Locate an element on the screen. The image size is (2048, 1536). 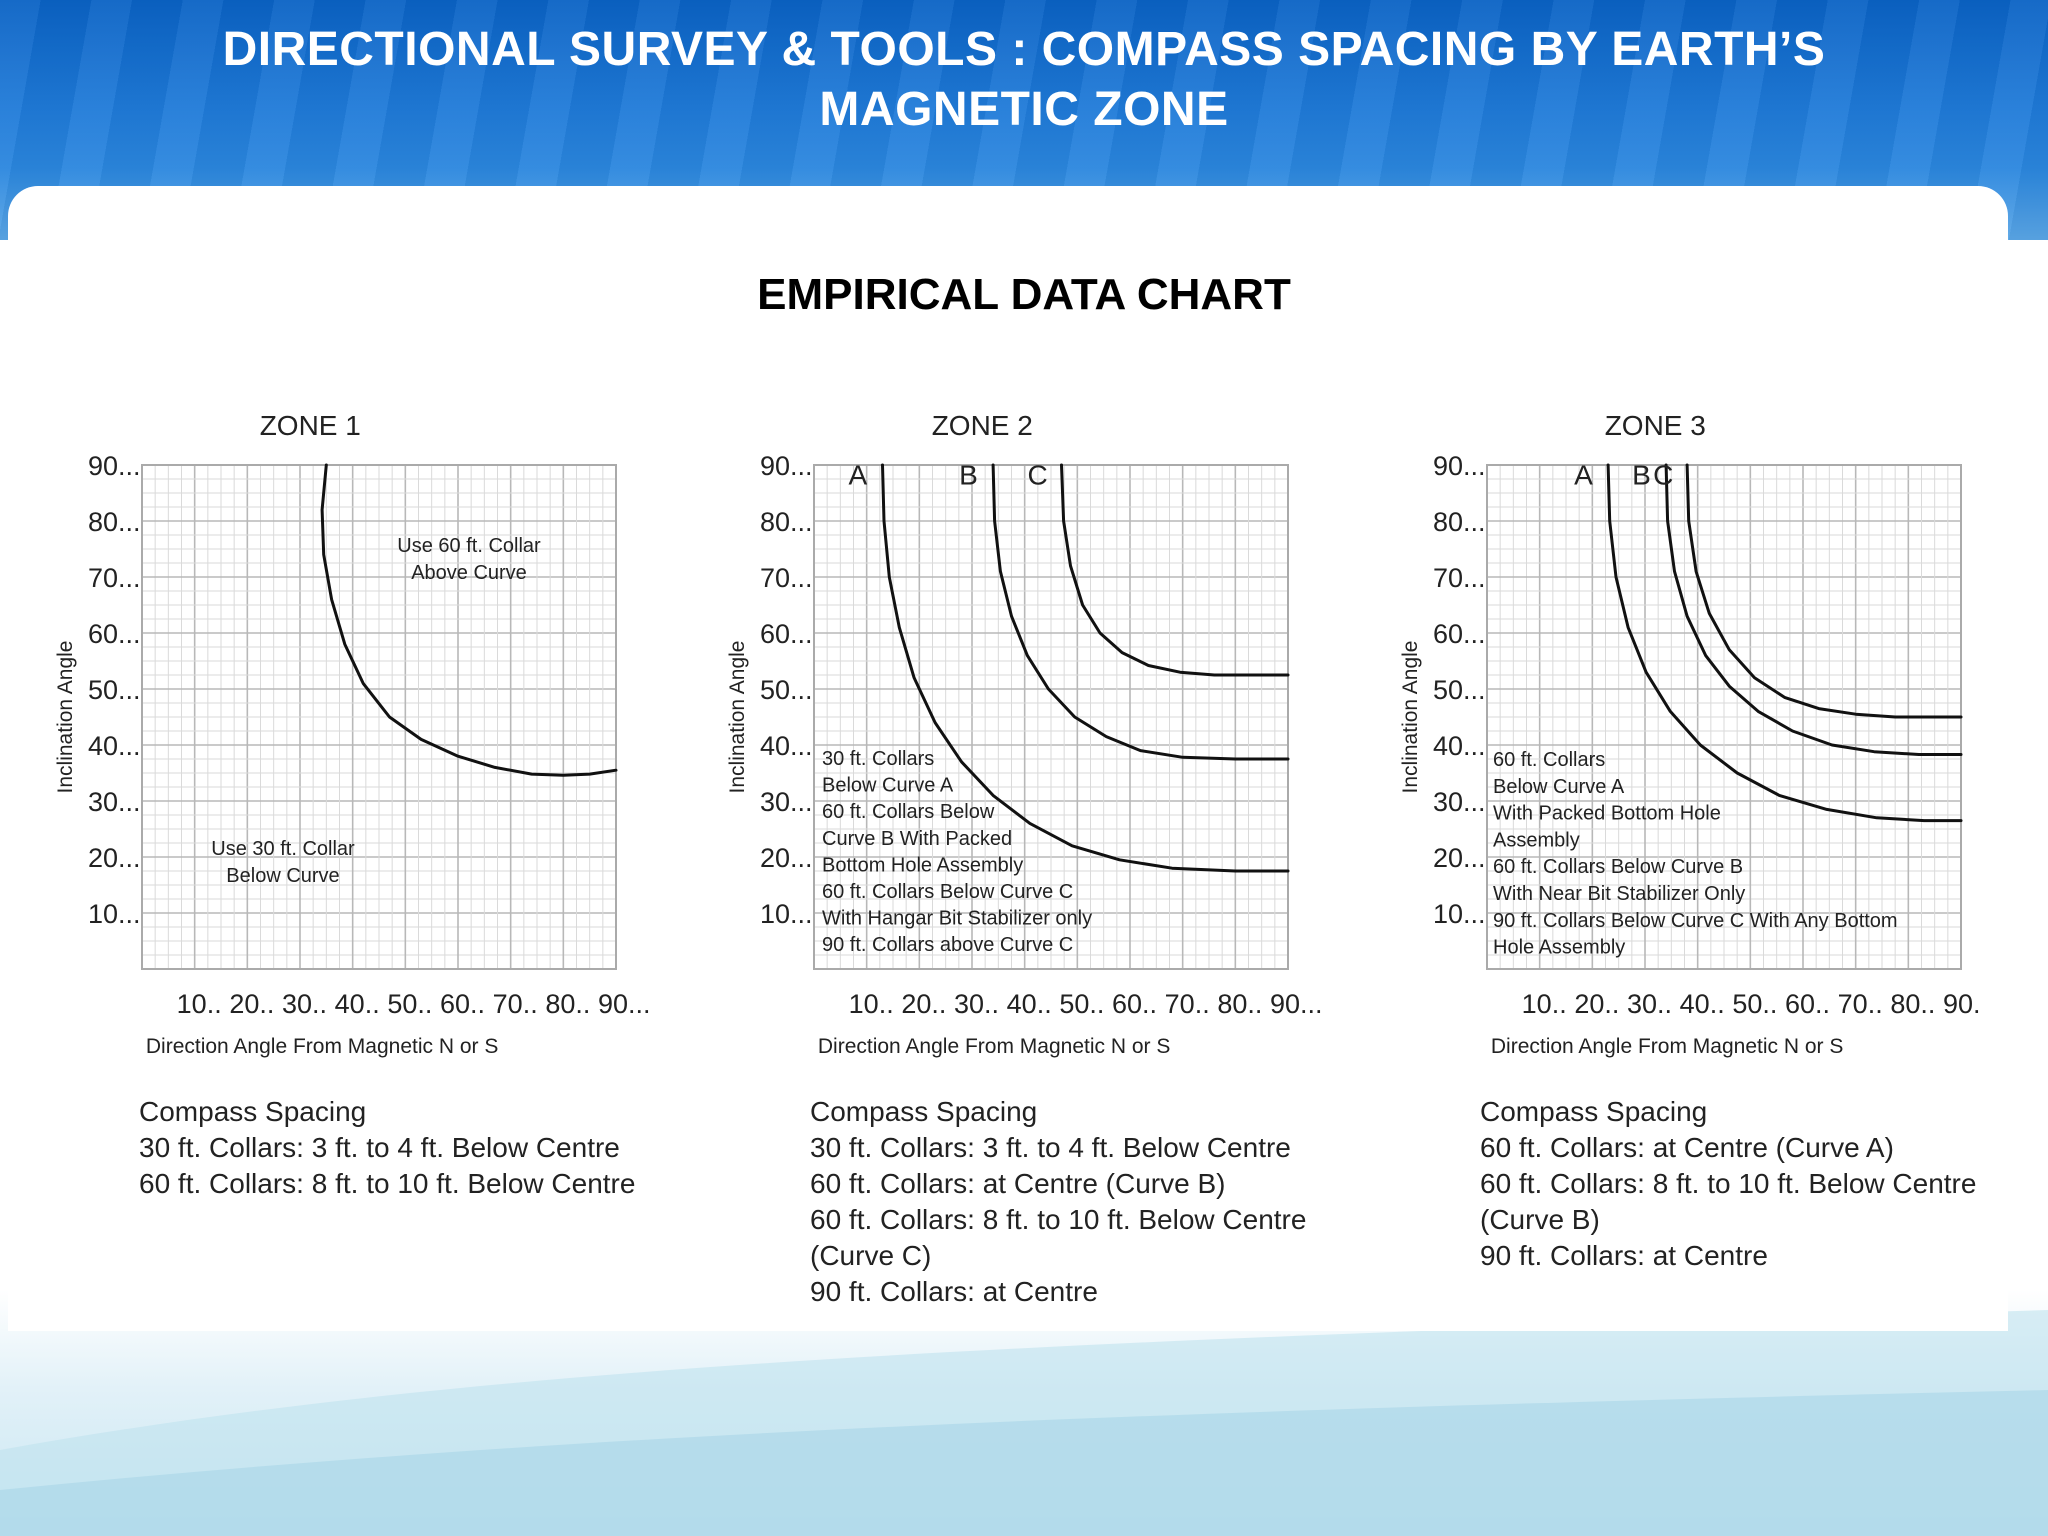
compass-spacing-line: 60 ft. Collars: at Centre (Curve A) is located at coordinates (1687, 1147).